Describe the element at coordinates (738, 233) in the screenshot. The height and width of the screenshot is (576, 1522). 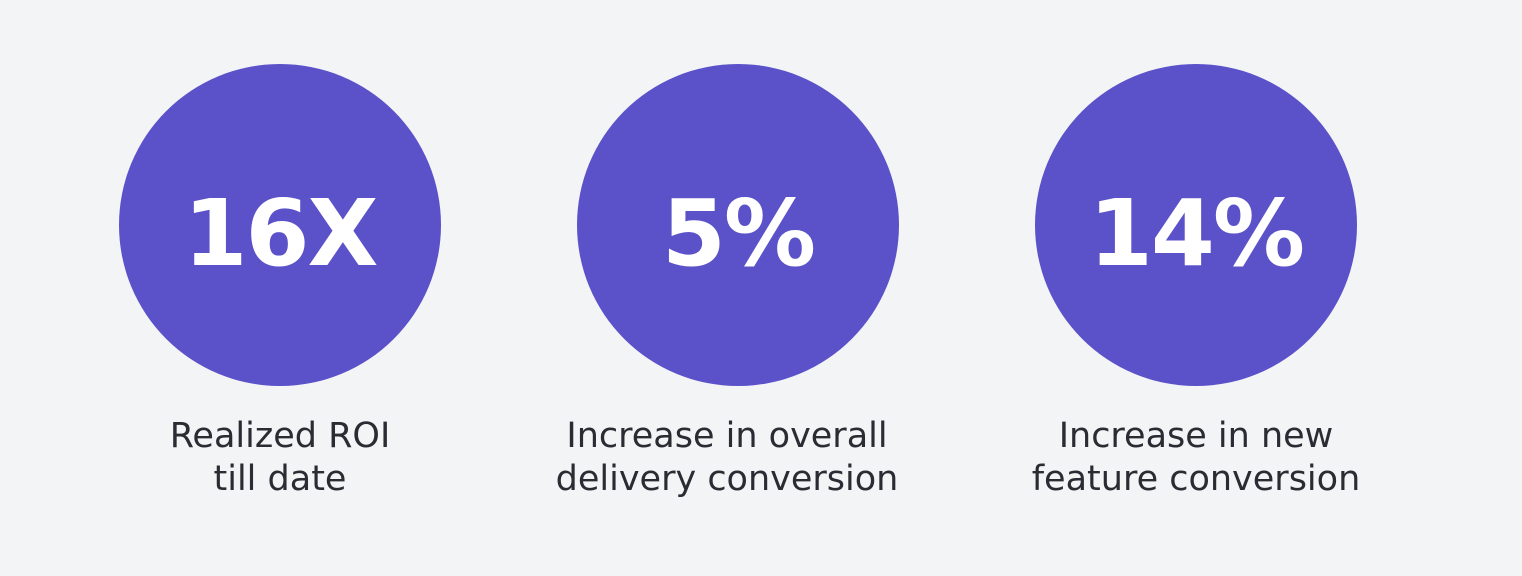
I see `stat-value: 5%` at that location.